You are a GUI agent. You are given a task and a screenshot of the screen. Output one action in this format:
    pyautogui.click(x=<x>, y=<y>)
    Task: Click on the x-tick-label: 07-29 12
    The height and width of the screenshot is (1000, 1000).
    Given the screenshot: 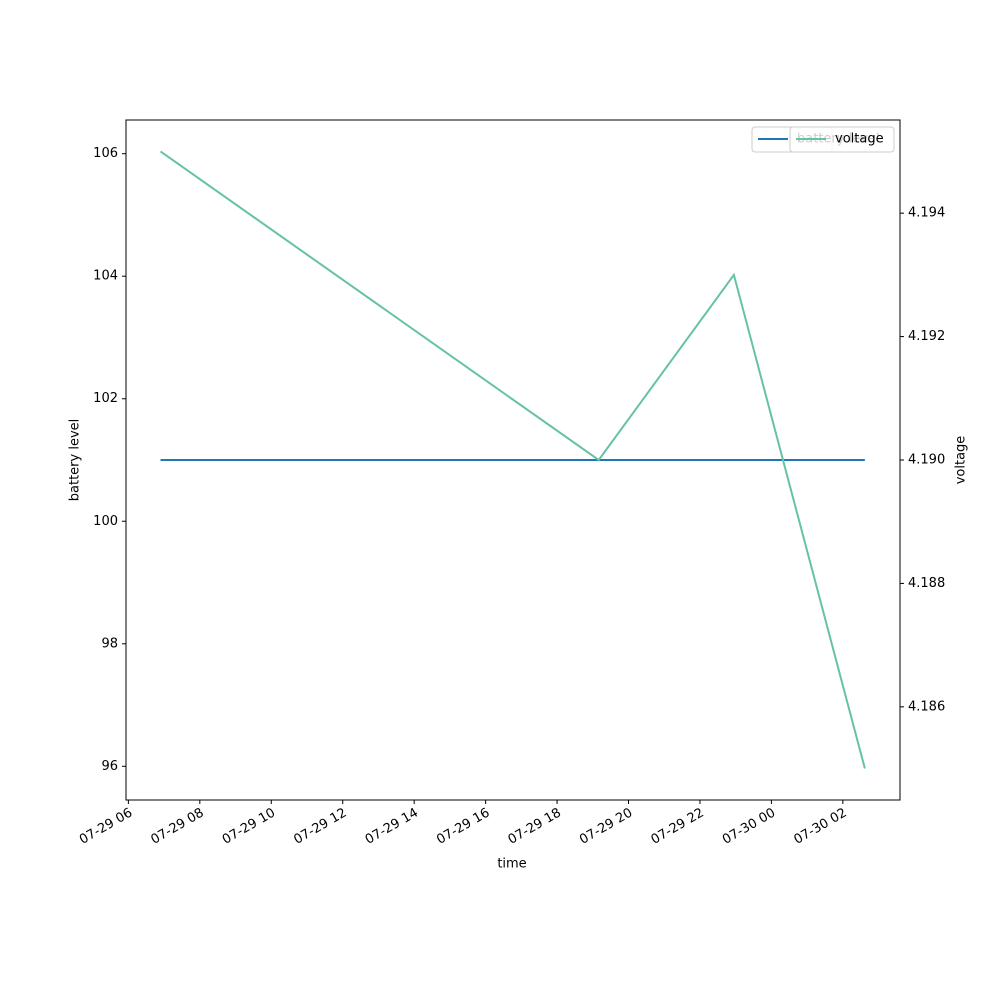 What is the action you would take?
    pyautogui.click(x=320, y=827)
    